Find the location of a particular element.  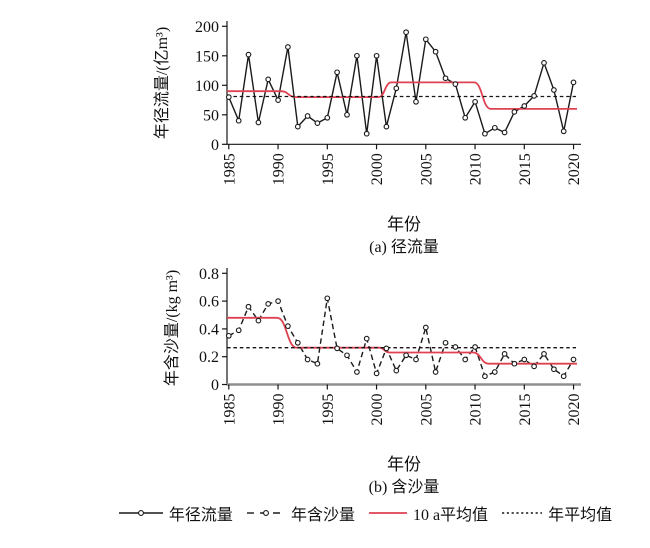

x-tick-label: 2005 is located at coordinates (426, 169).